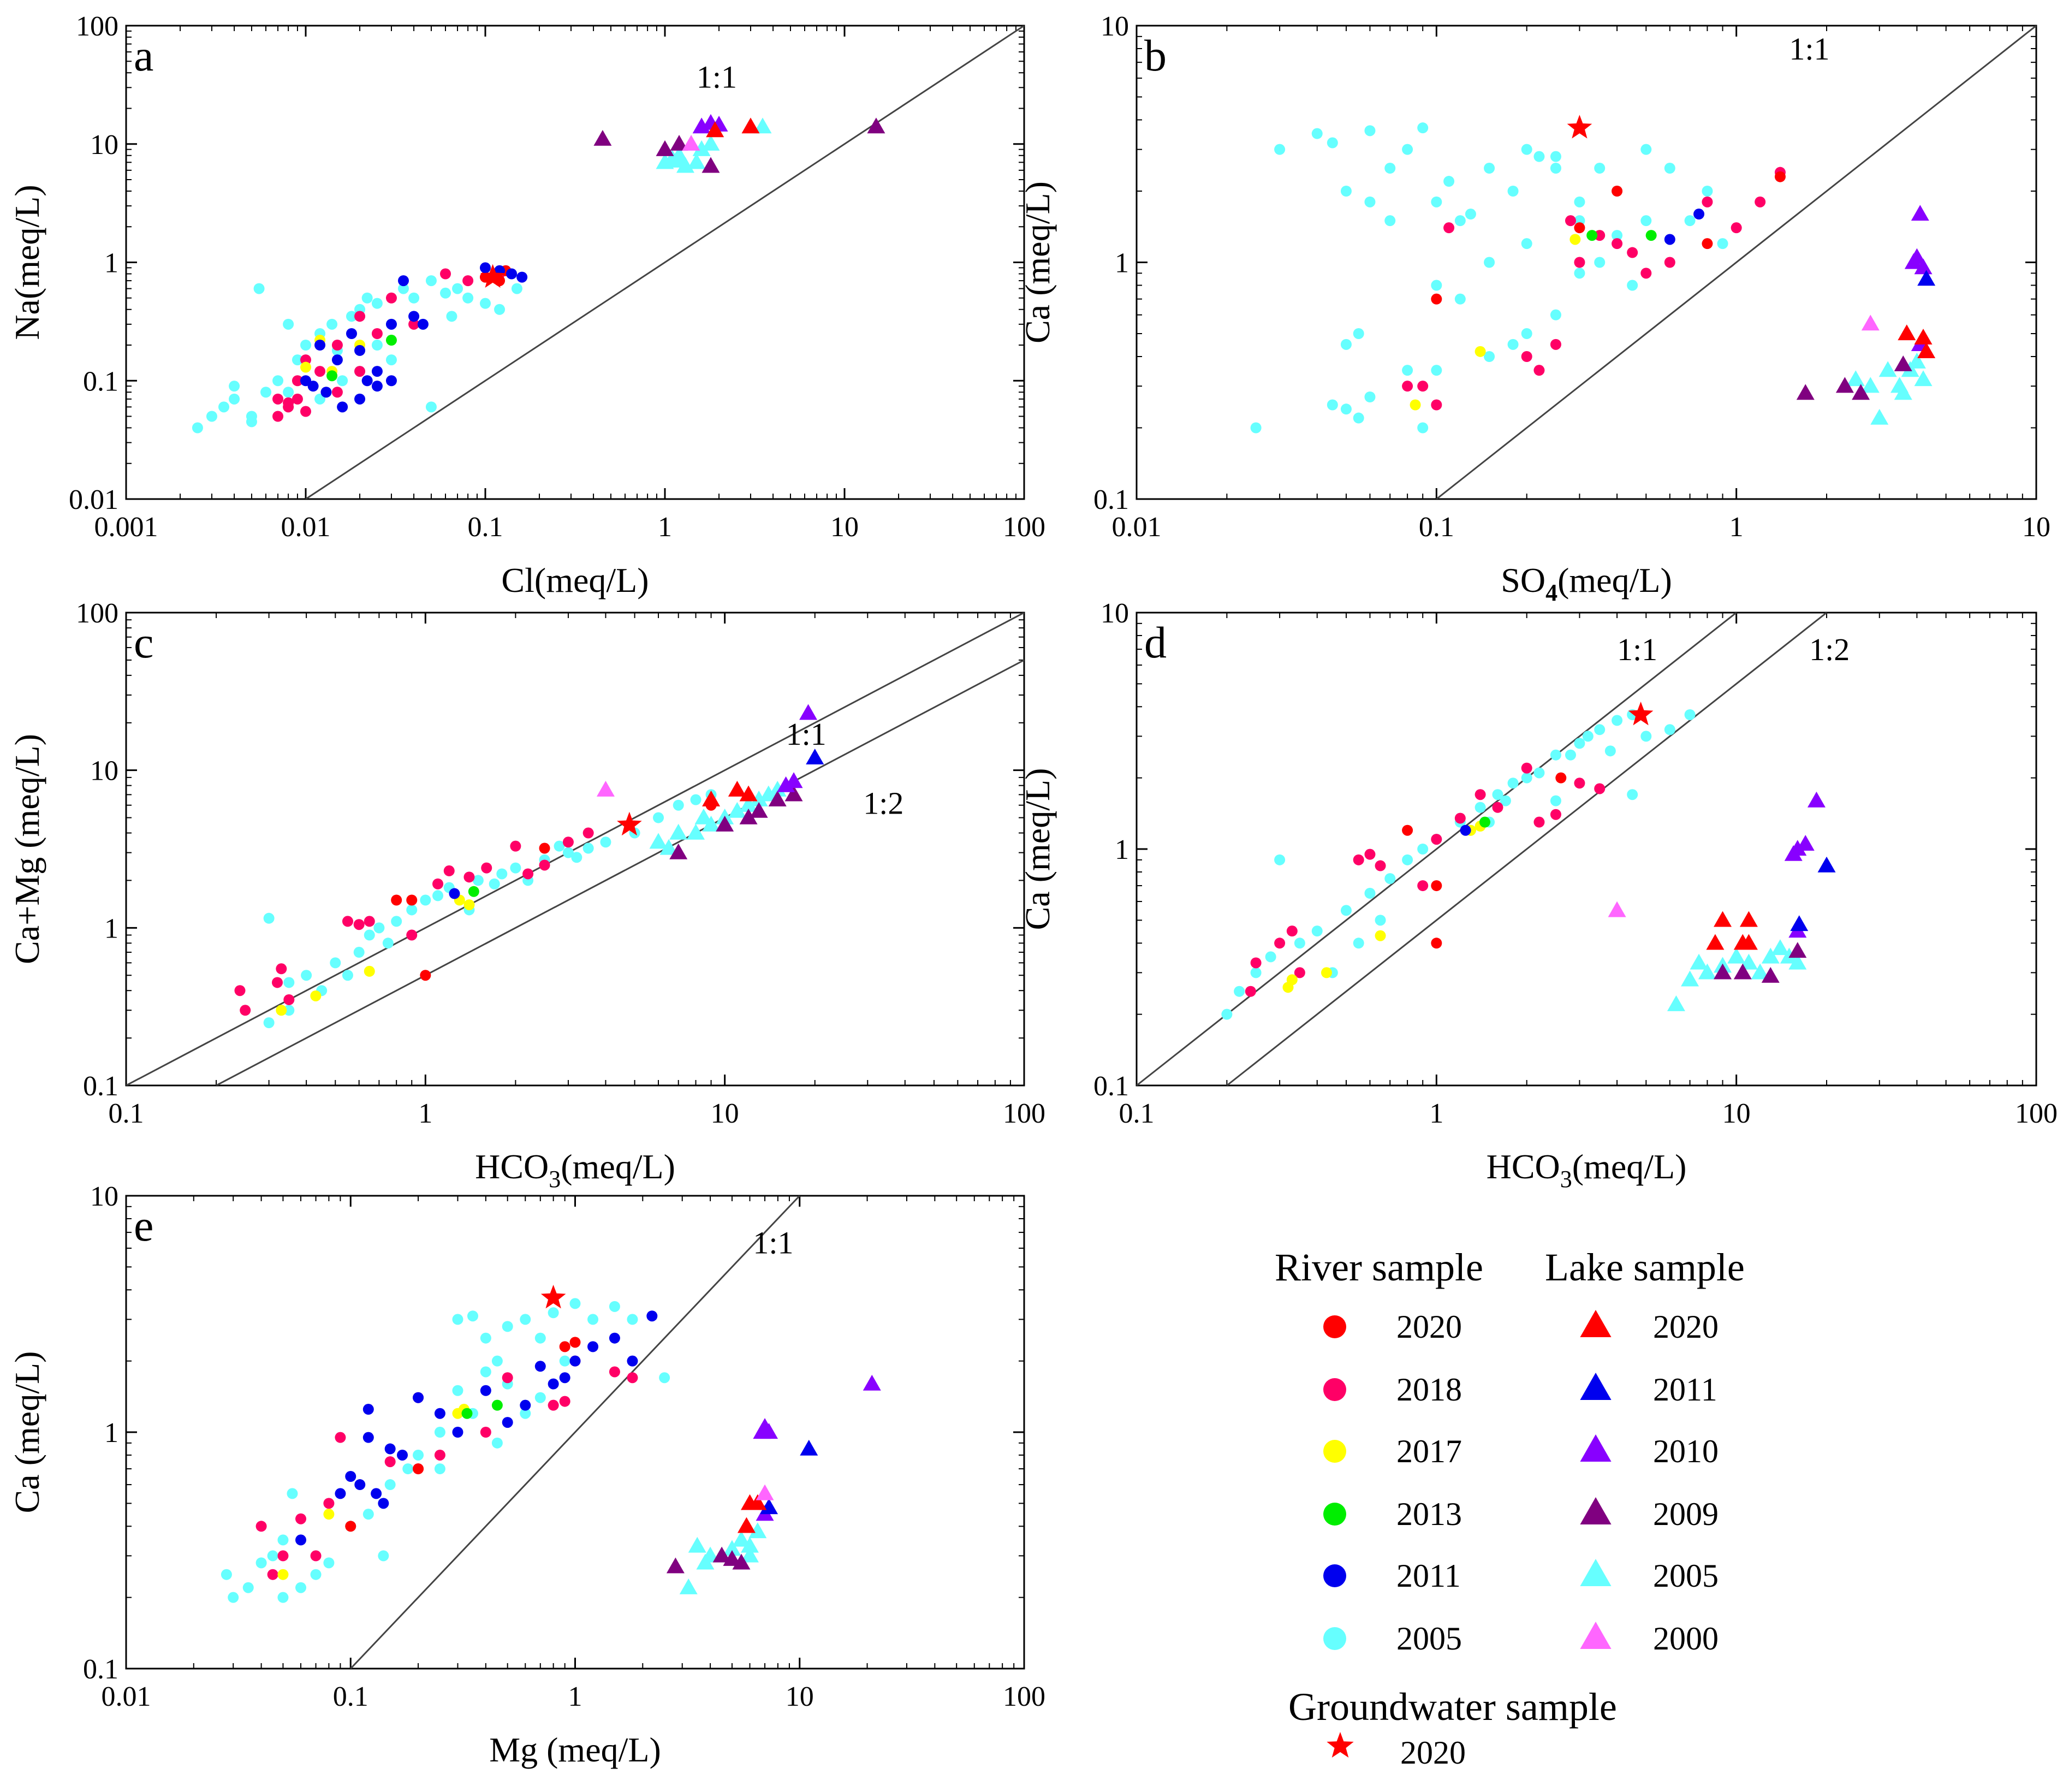 The image size is (2063, 1792). What do you see at coordinates (1596, 1323) in the screenshot?
I see `legend-lake-marker-2020` at bounding box center [1596, 1323].